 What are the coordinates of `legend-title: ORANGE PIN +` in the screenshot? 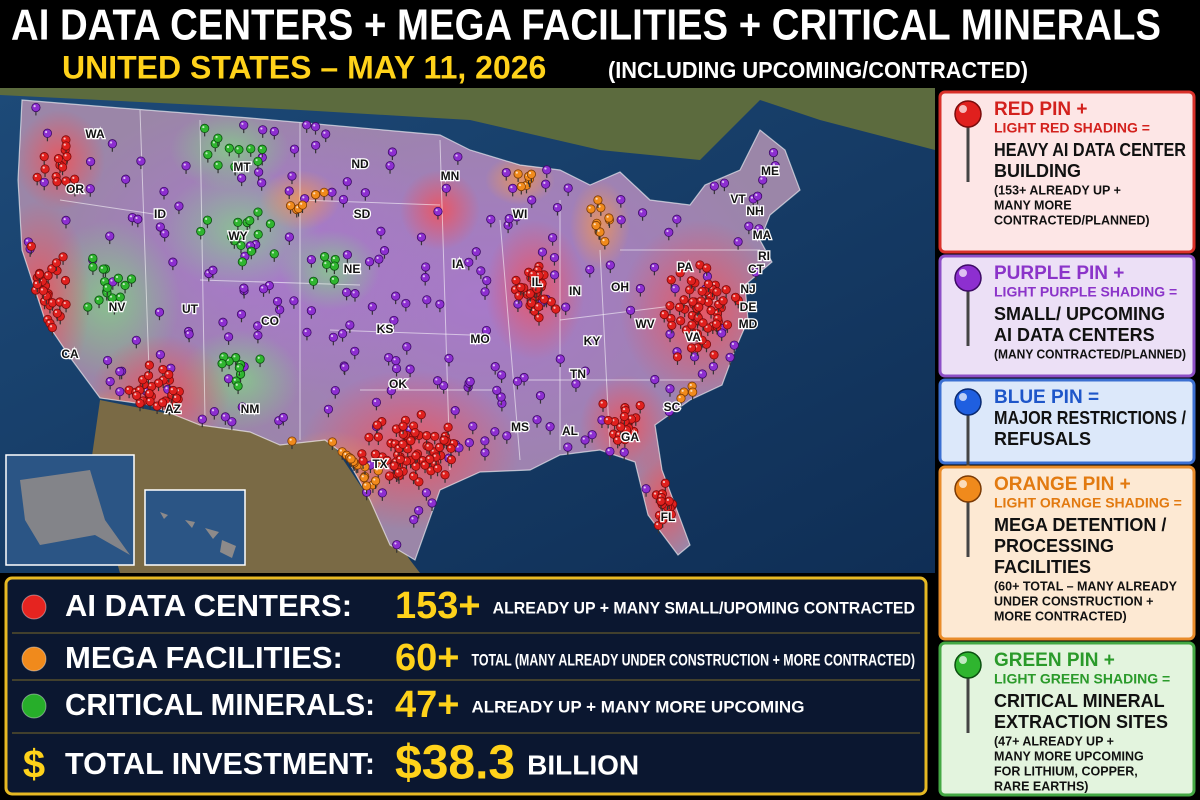 It's located at (1062, 484).